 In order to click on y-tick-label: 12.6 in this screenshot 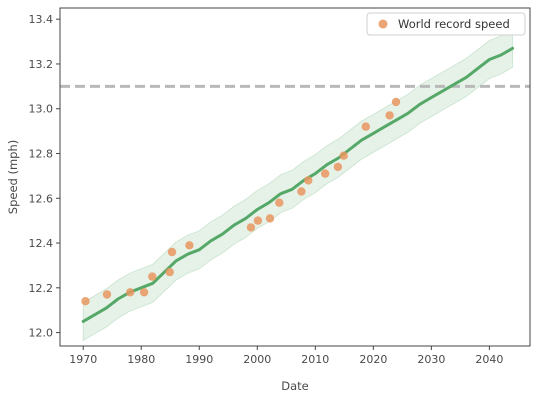, I will do `click(41, 198)`.